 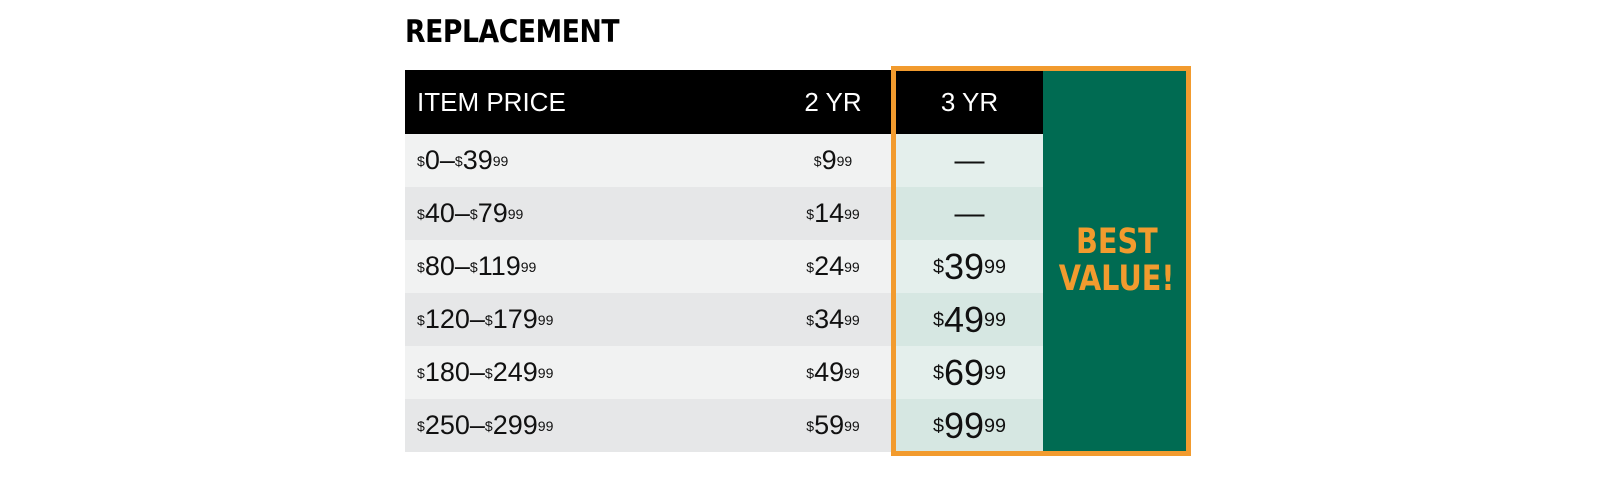 I want to click on table-row-3-yr-price: $69 99, so click(x=969, y=372).